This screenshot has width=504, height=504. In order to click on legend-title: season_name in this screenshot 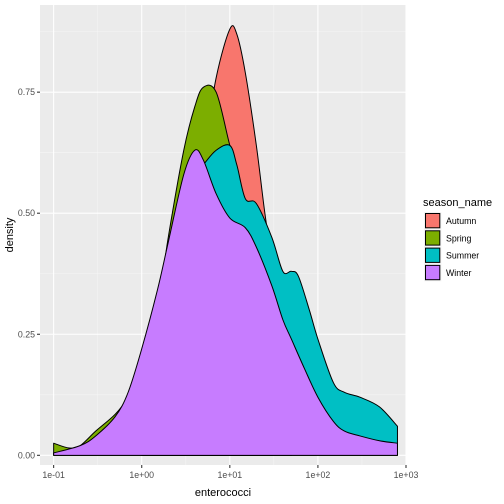, I will do `click(457, 203)`.